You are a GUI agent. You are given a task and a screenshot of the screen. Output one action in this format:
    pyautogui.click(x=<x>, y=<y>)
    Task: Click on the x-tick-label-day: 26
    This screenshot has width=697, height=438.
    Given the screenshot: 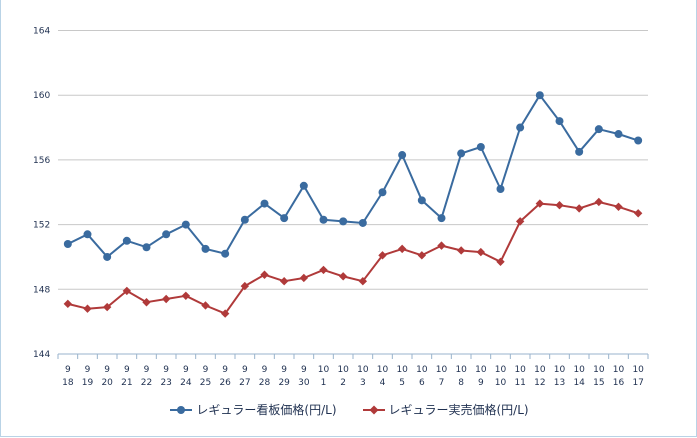 What is the action you would take?
    pyautogui.click(x=225, y=383)
    